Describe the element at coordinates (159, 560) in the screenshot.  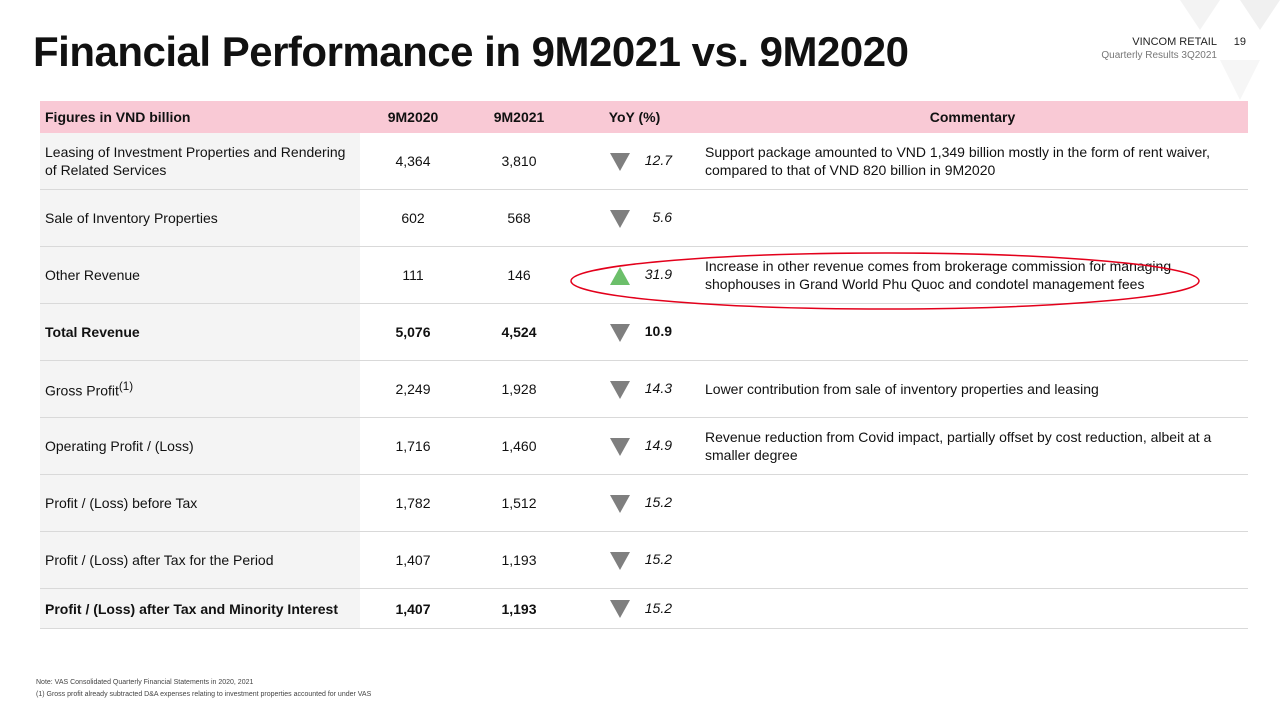
I see `label-text: Profit / (Loss) after Tax for the Period` at that location.